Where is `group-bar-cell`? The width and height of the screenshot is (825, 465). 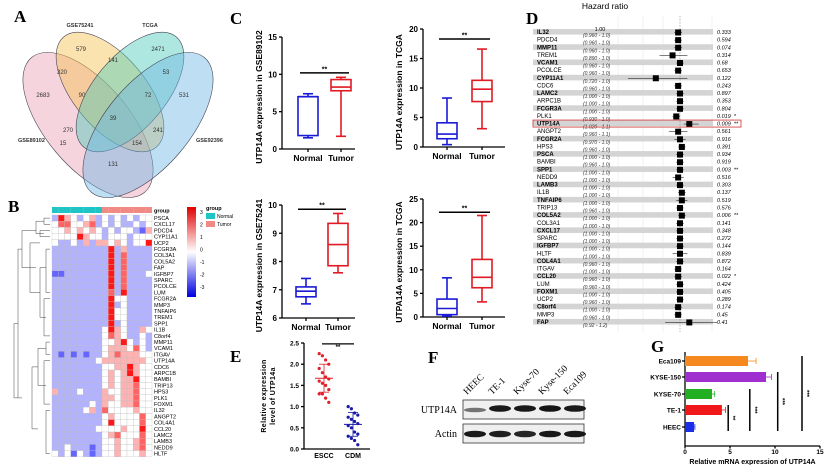 group-bar-cell is located at coordinates (142, 210).